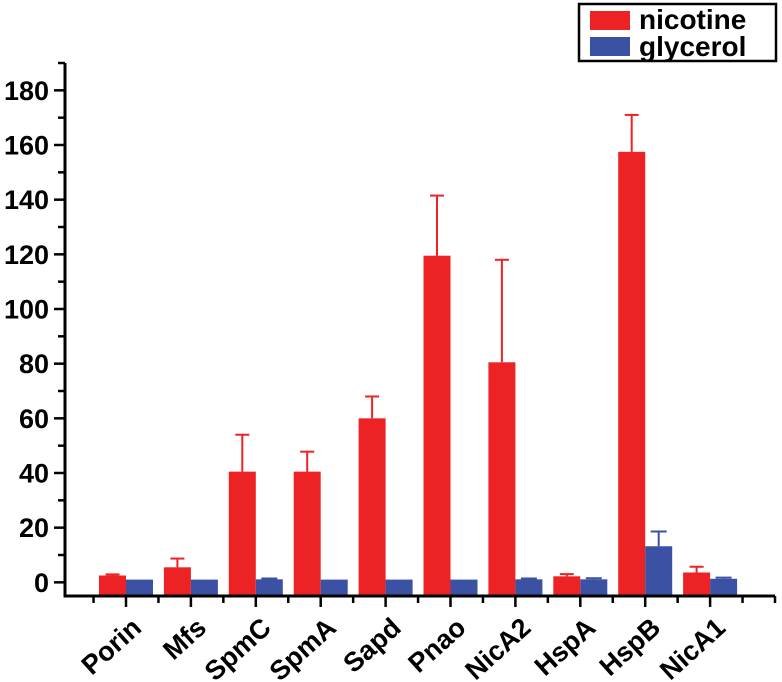 This screenshot has height=682, width=782. I want to click on y-tick-label: 140, so click(26, 200).